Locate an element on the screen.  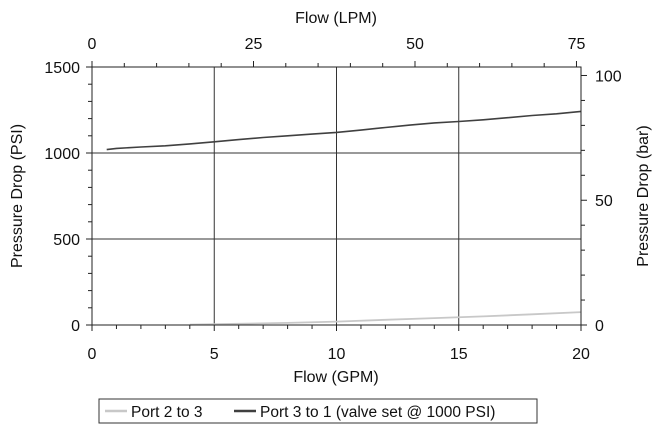
x-top-axis-title: Flow (LPM) is located at coordinates (336, 18).